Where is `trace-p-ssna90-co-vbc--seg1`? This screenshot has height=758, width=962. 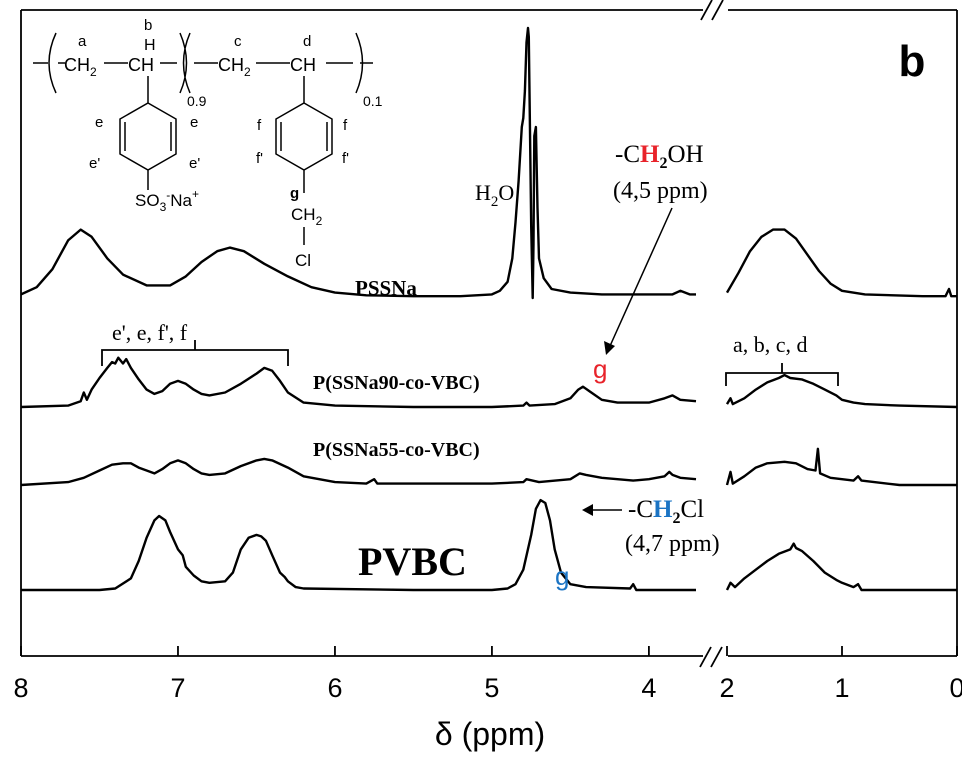
trace-p-ssna90-co-vbc--seg1 is located at coordinates (841, 391).